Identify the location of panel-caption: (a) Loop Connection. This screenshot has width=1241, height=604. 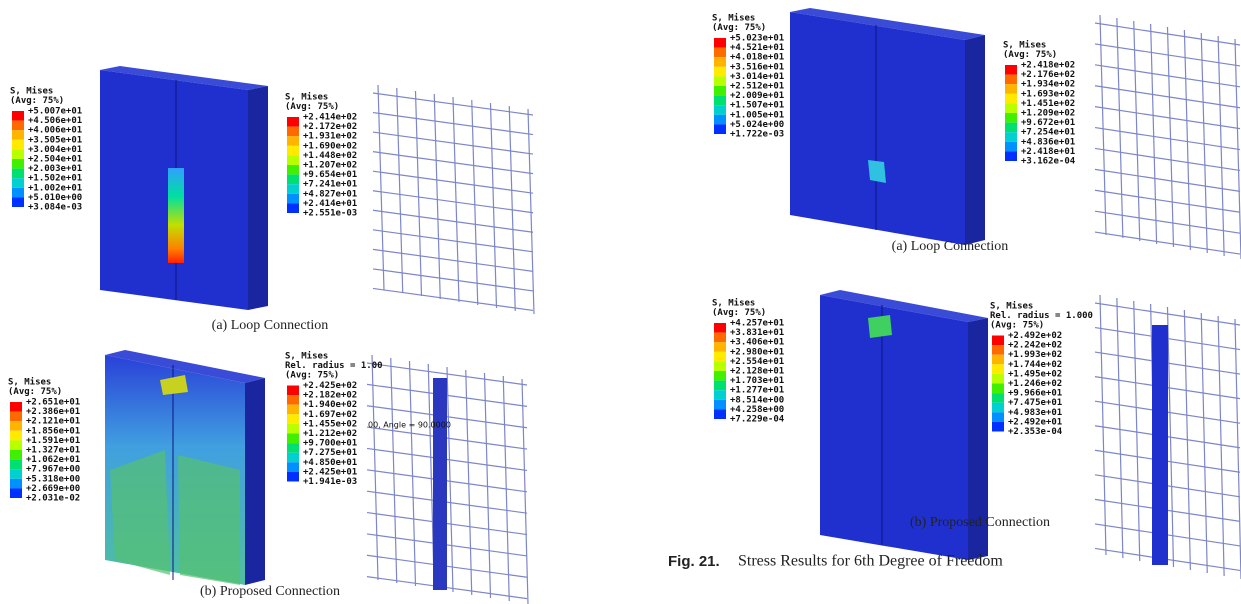
(270, 325).